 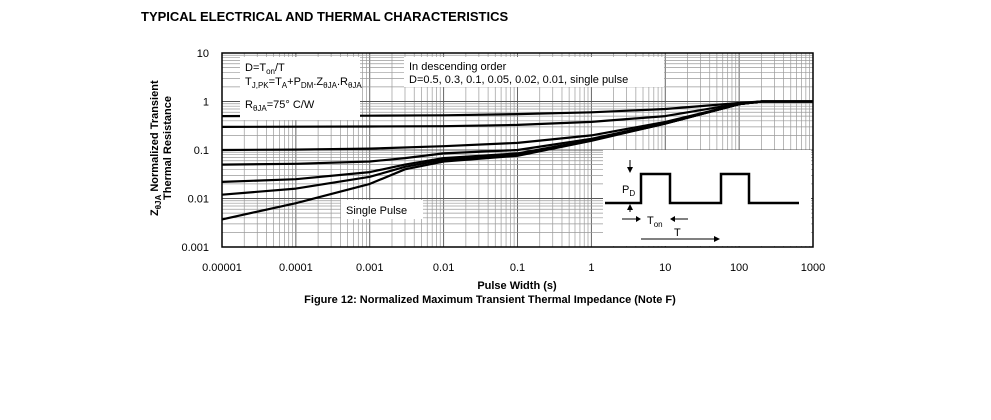 What do you see at coordinates (206, 103) in the screenshot?
I see `y-tick-label: 1` at bounding box center [206, 103].